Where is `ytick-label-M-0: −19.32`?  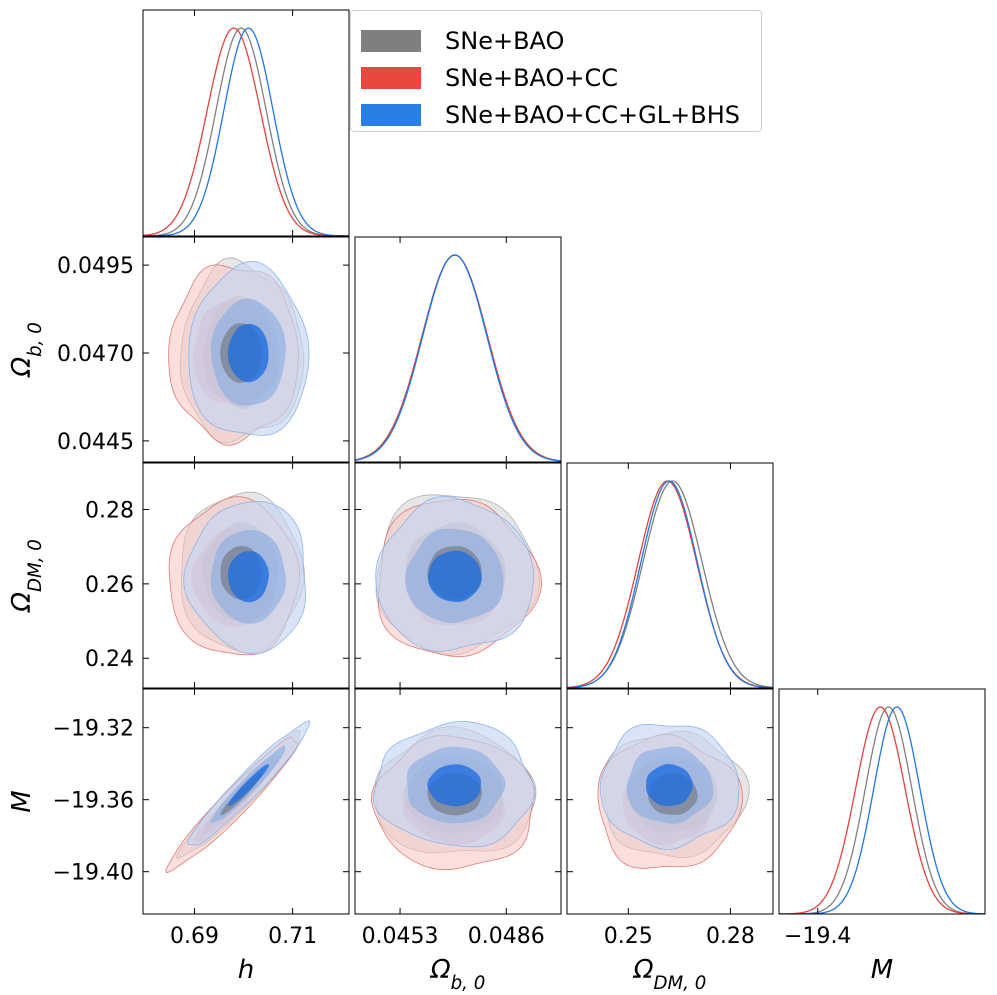
ytick-label-M-0: −19.32 is located at coordinates (93, 729).